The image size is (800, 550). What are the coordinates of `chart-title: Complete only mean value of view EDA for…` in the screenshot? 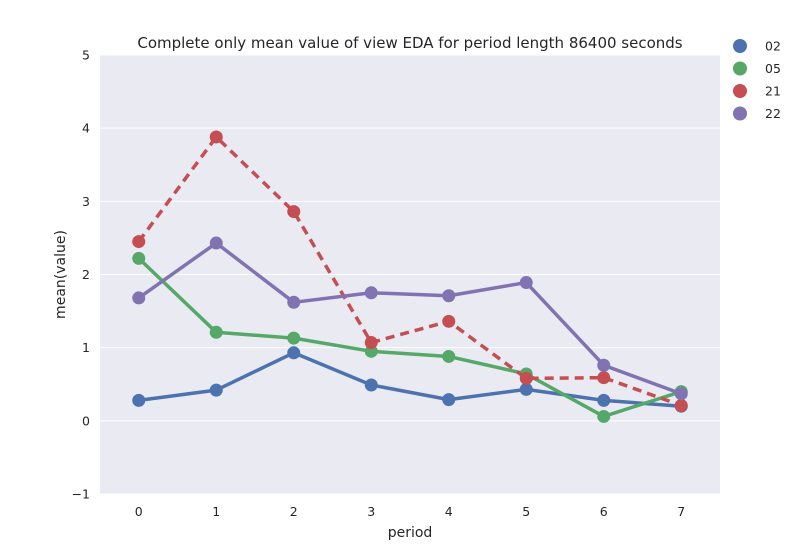 It's located at (409, 43).